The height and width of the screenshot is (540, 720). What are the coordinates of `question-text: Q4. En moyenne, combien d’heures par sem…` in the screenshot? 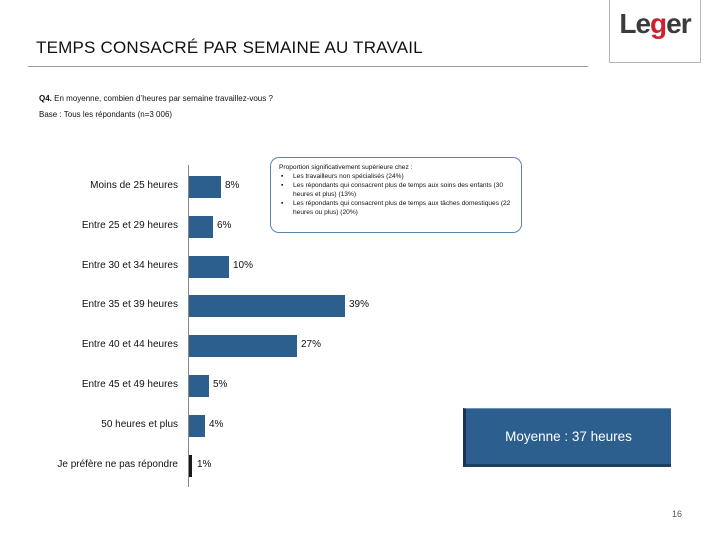 It's located at (156, 98).